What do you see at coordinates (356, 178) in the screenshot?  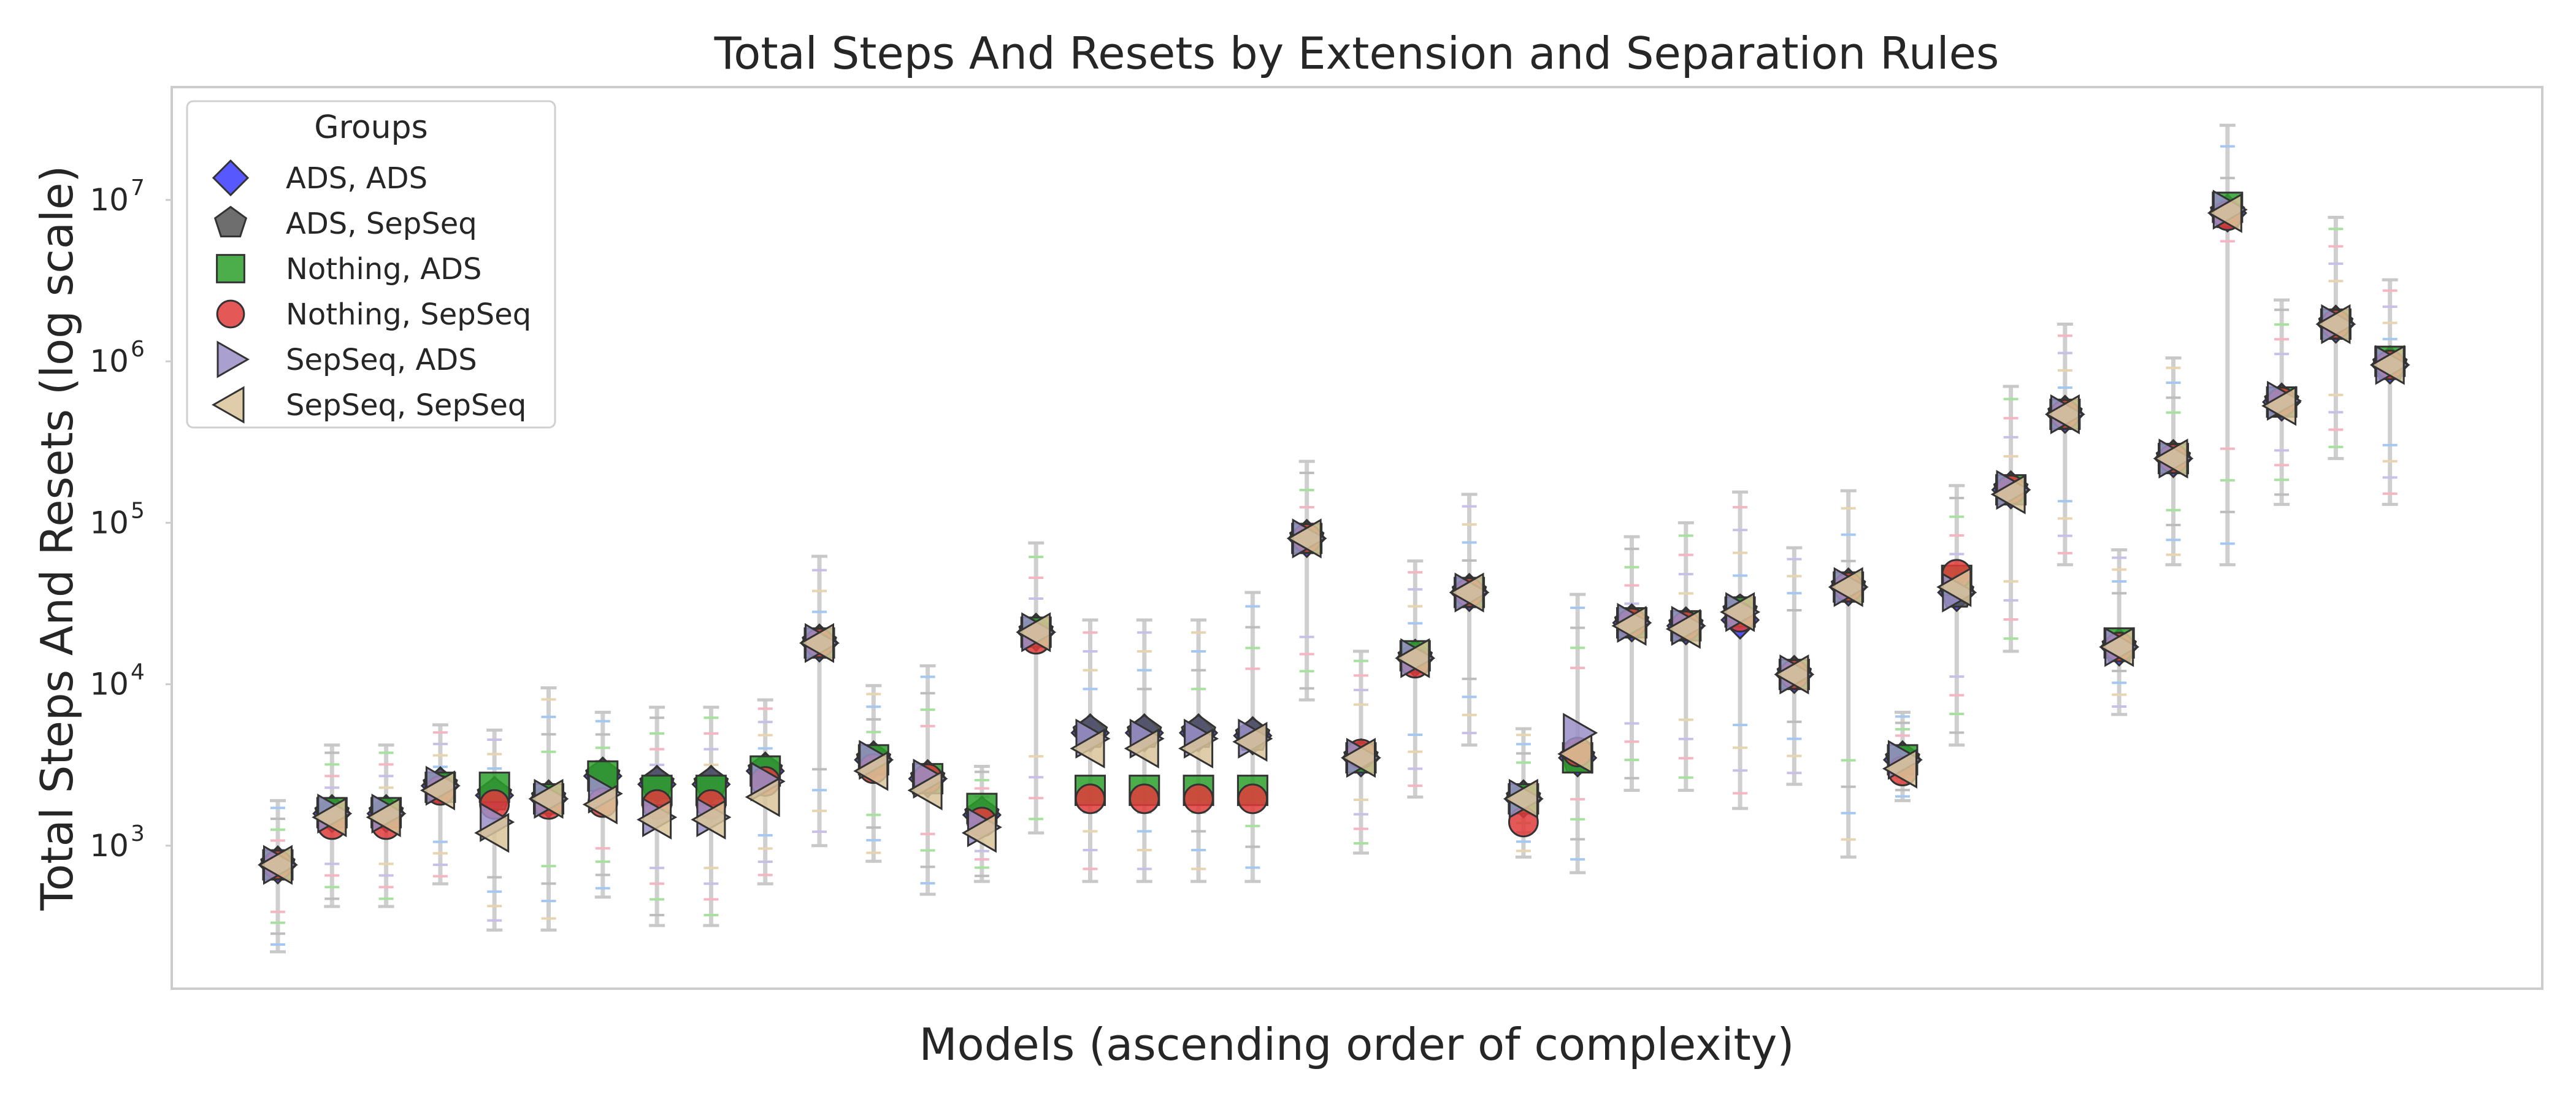 I see `legend-label: ADS, ADS` at bounding box center [356, 178].